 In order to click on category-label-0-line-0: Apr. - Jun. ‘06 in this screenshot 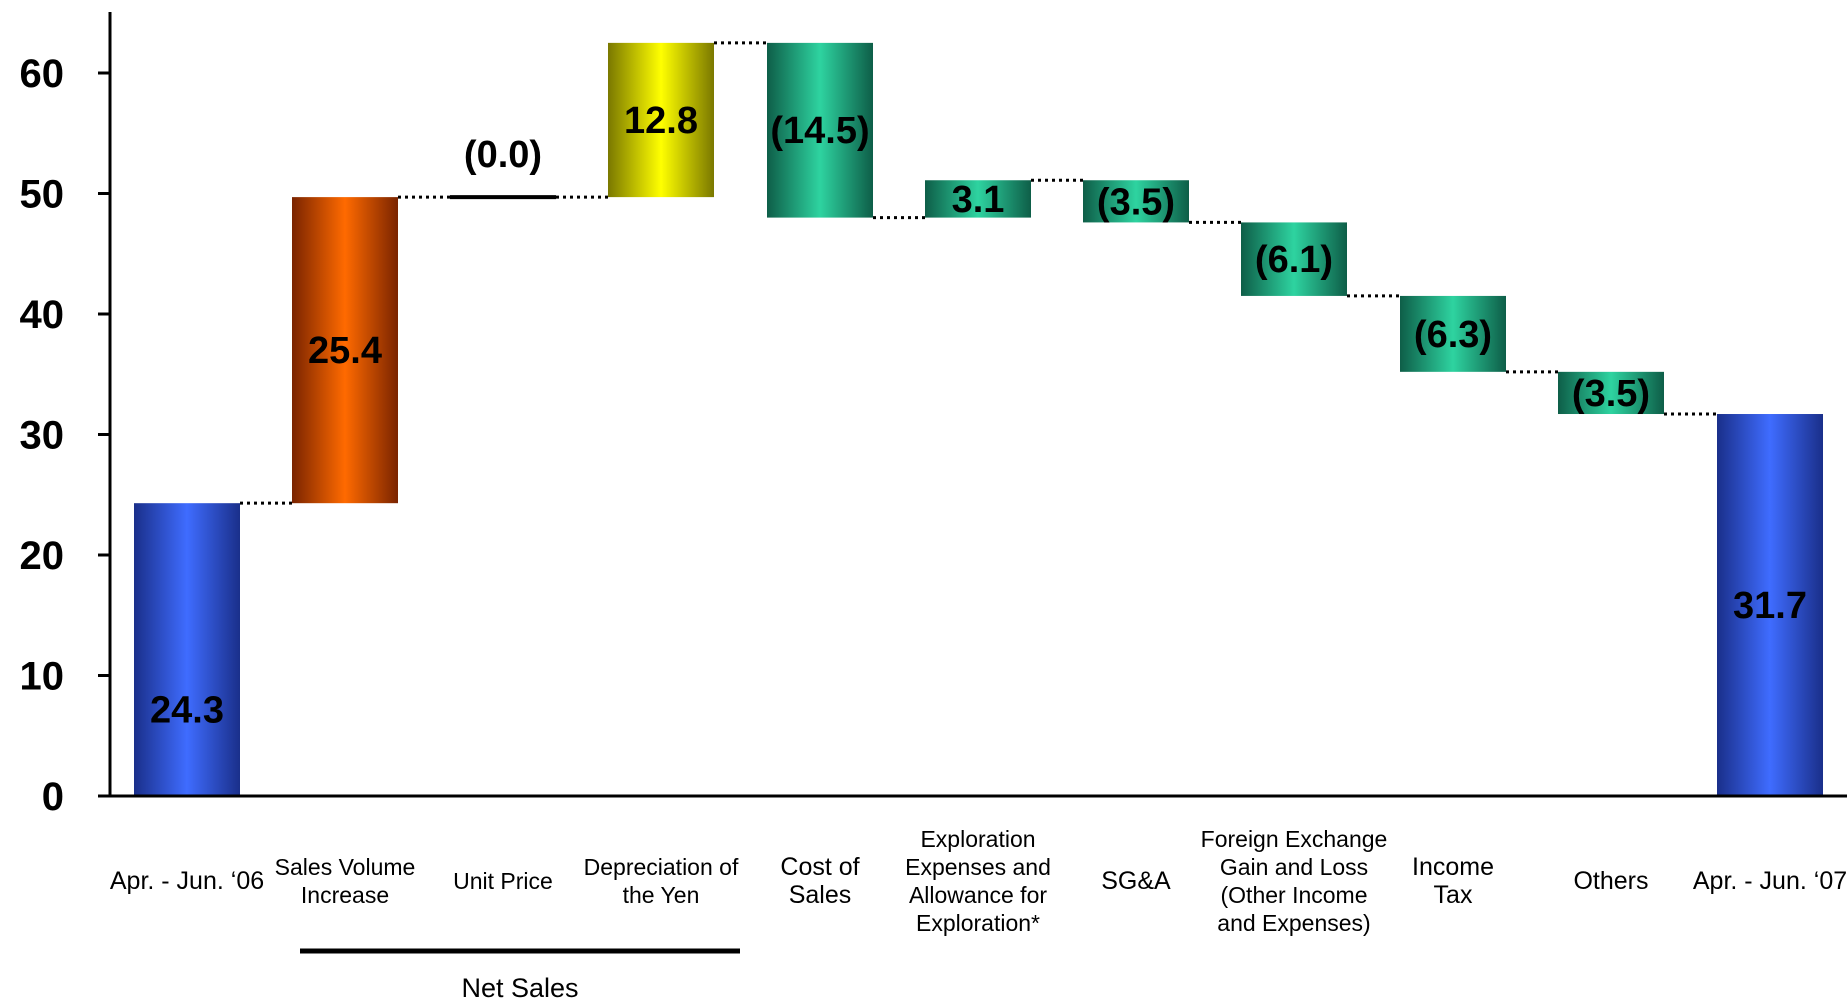, I will do `click(187, 881)`.